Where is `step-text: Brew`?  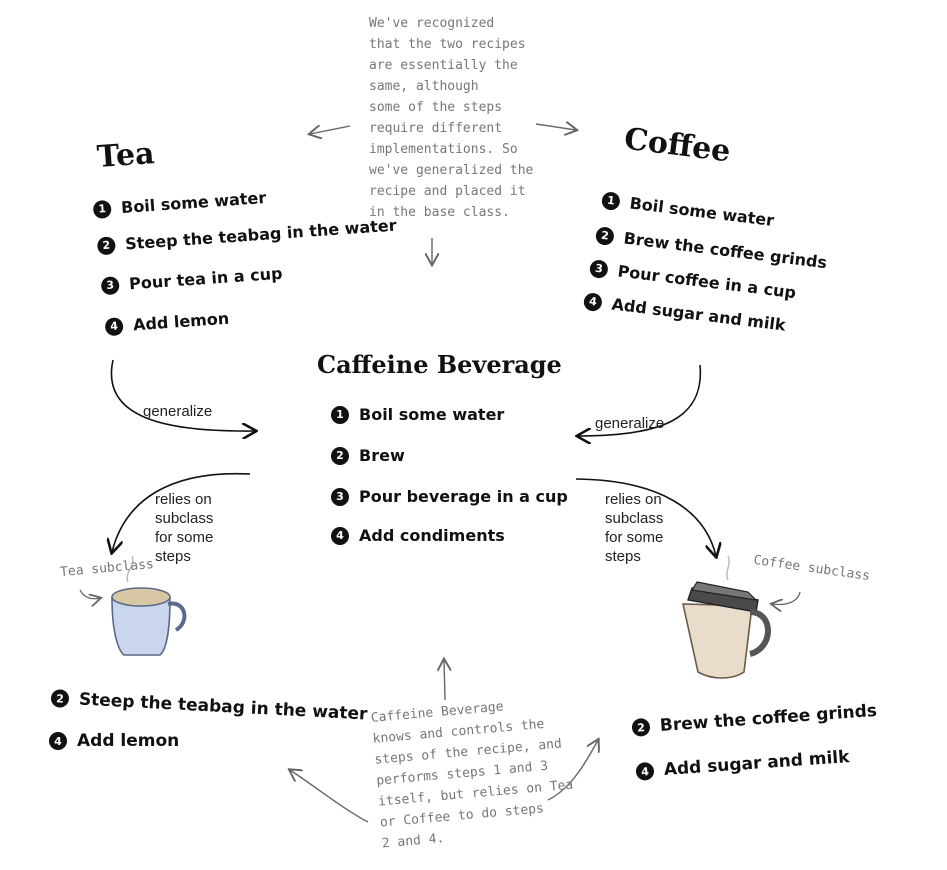 step-text: Brew is located at coordinates (382, 455).